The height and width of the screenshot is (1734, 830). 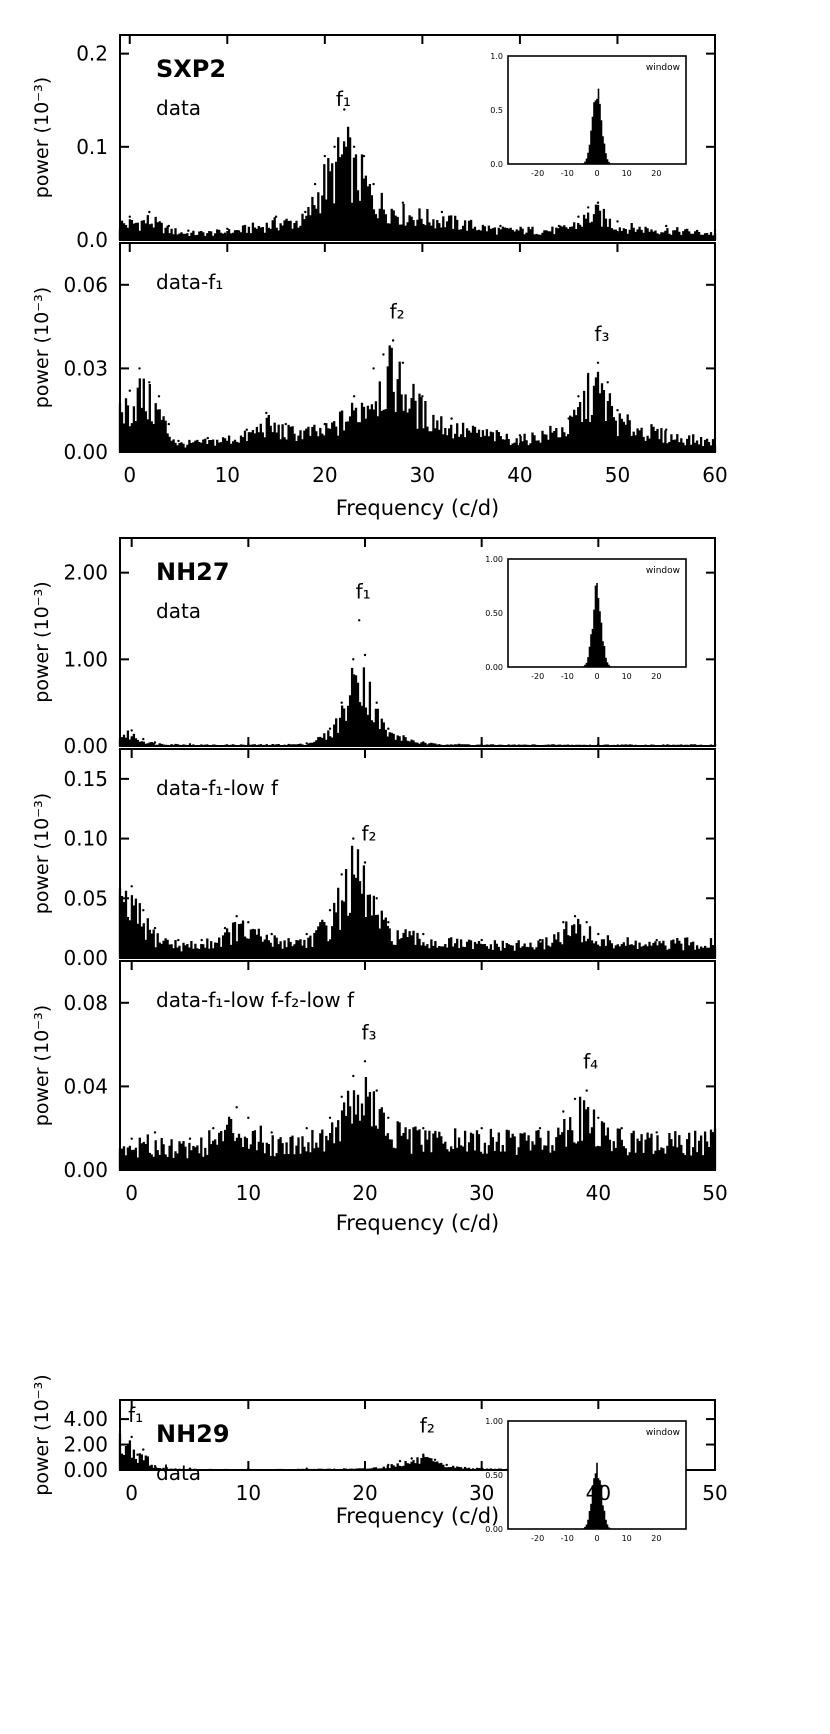 What do you see at coordinates (714, 1193) in the screenshot?
I see `x-tick-label: 50` at bounding box center [714, 1193].